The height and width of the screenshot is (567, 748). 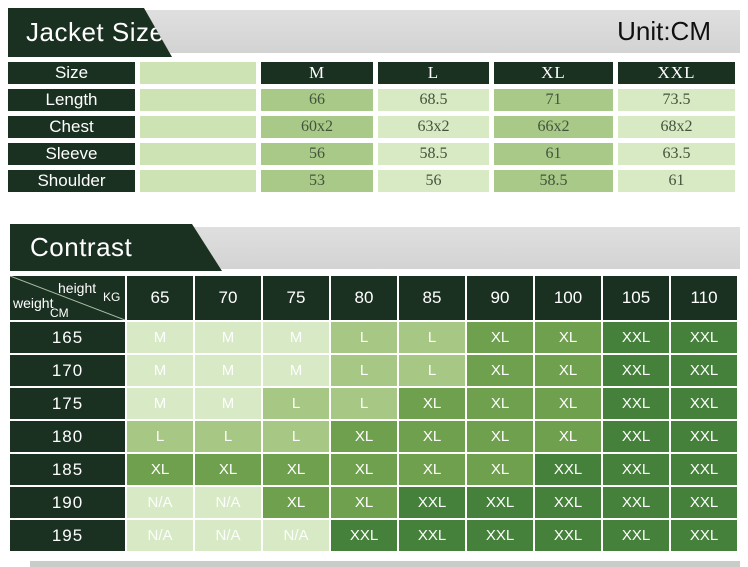 I want to click on contrast-column-header: 85, so click(x=432, y=298).